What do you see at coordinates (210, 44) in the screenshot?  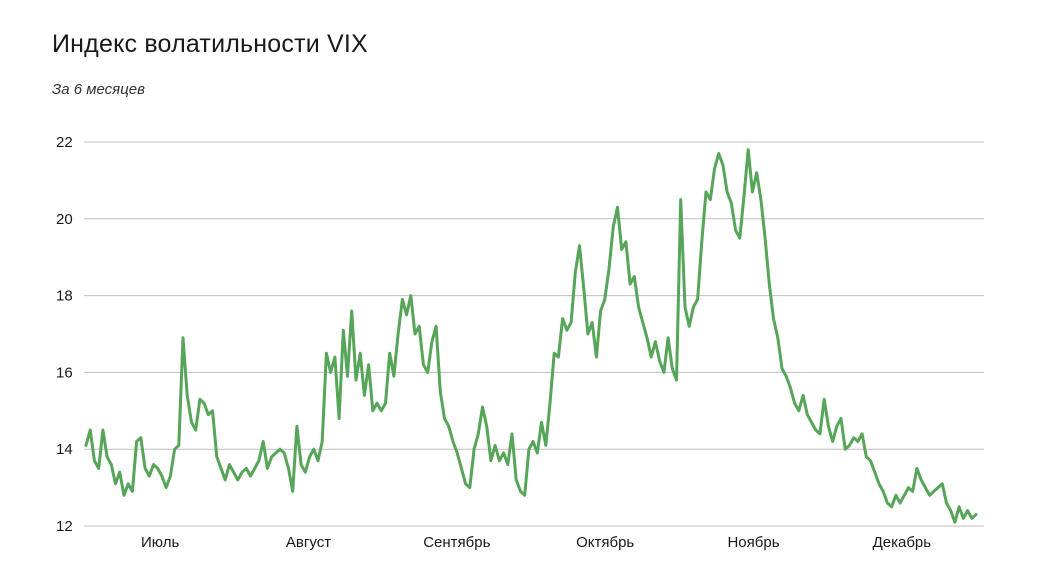 I see `chart-title: Индекс волатильности VIX` at bounding box center [210, 44].